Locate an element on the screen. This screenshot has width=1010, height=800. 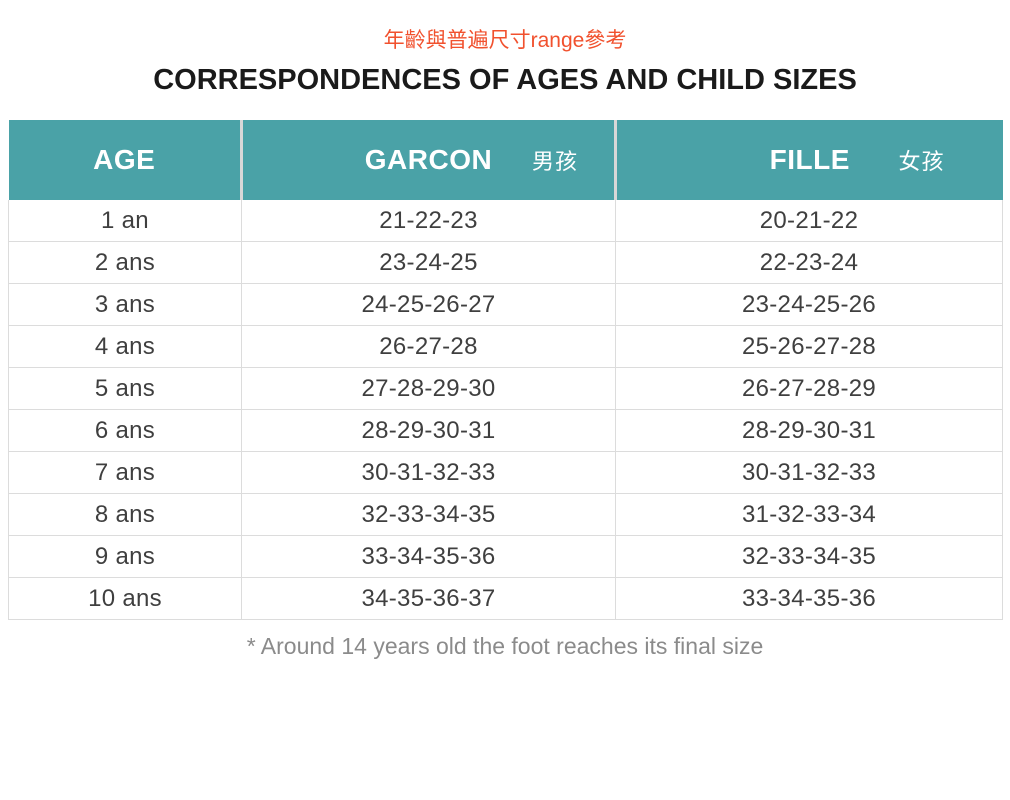
header-age-label: AGE is located at coordinates (124, 159).